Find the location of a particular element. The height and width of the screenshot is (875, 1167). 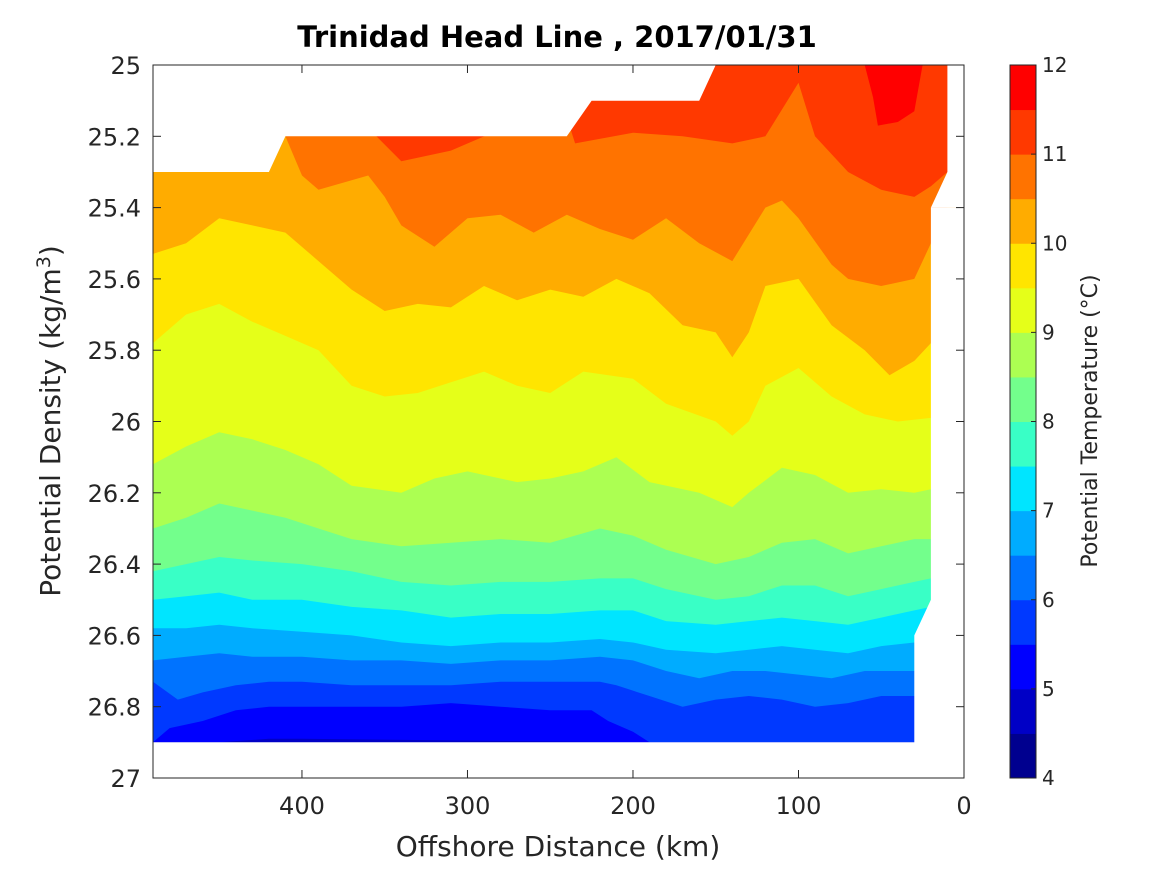

colorbar-tick-label: 5 is located at coordinates (1048, 689).